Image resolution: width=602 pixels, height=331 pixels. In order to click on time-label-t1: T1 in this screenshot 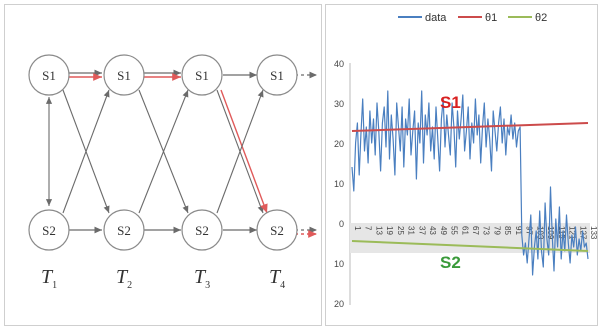, I will do `click(49, 278)`.